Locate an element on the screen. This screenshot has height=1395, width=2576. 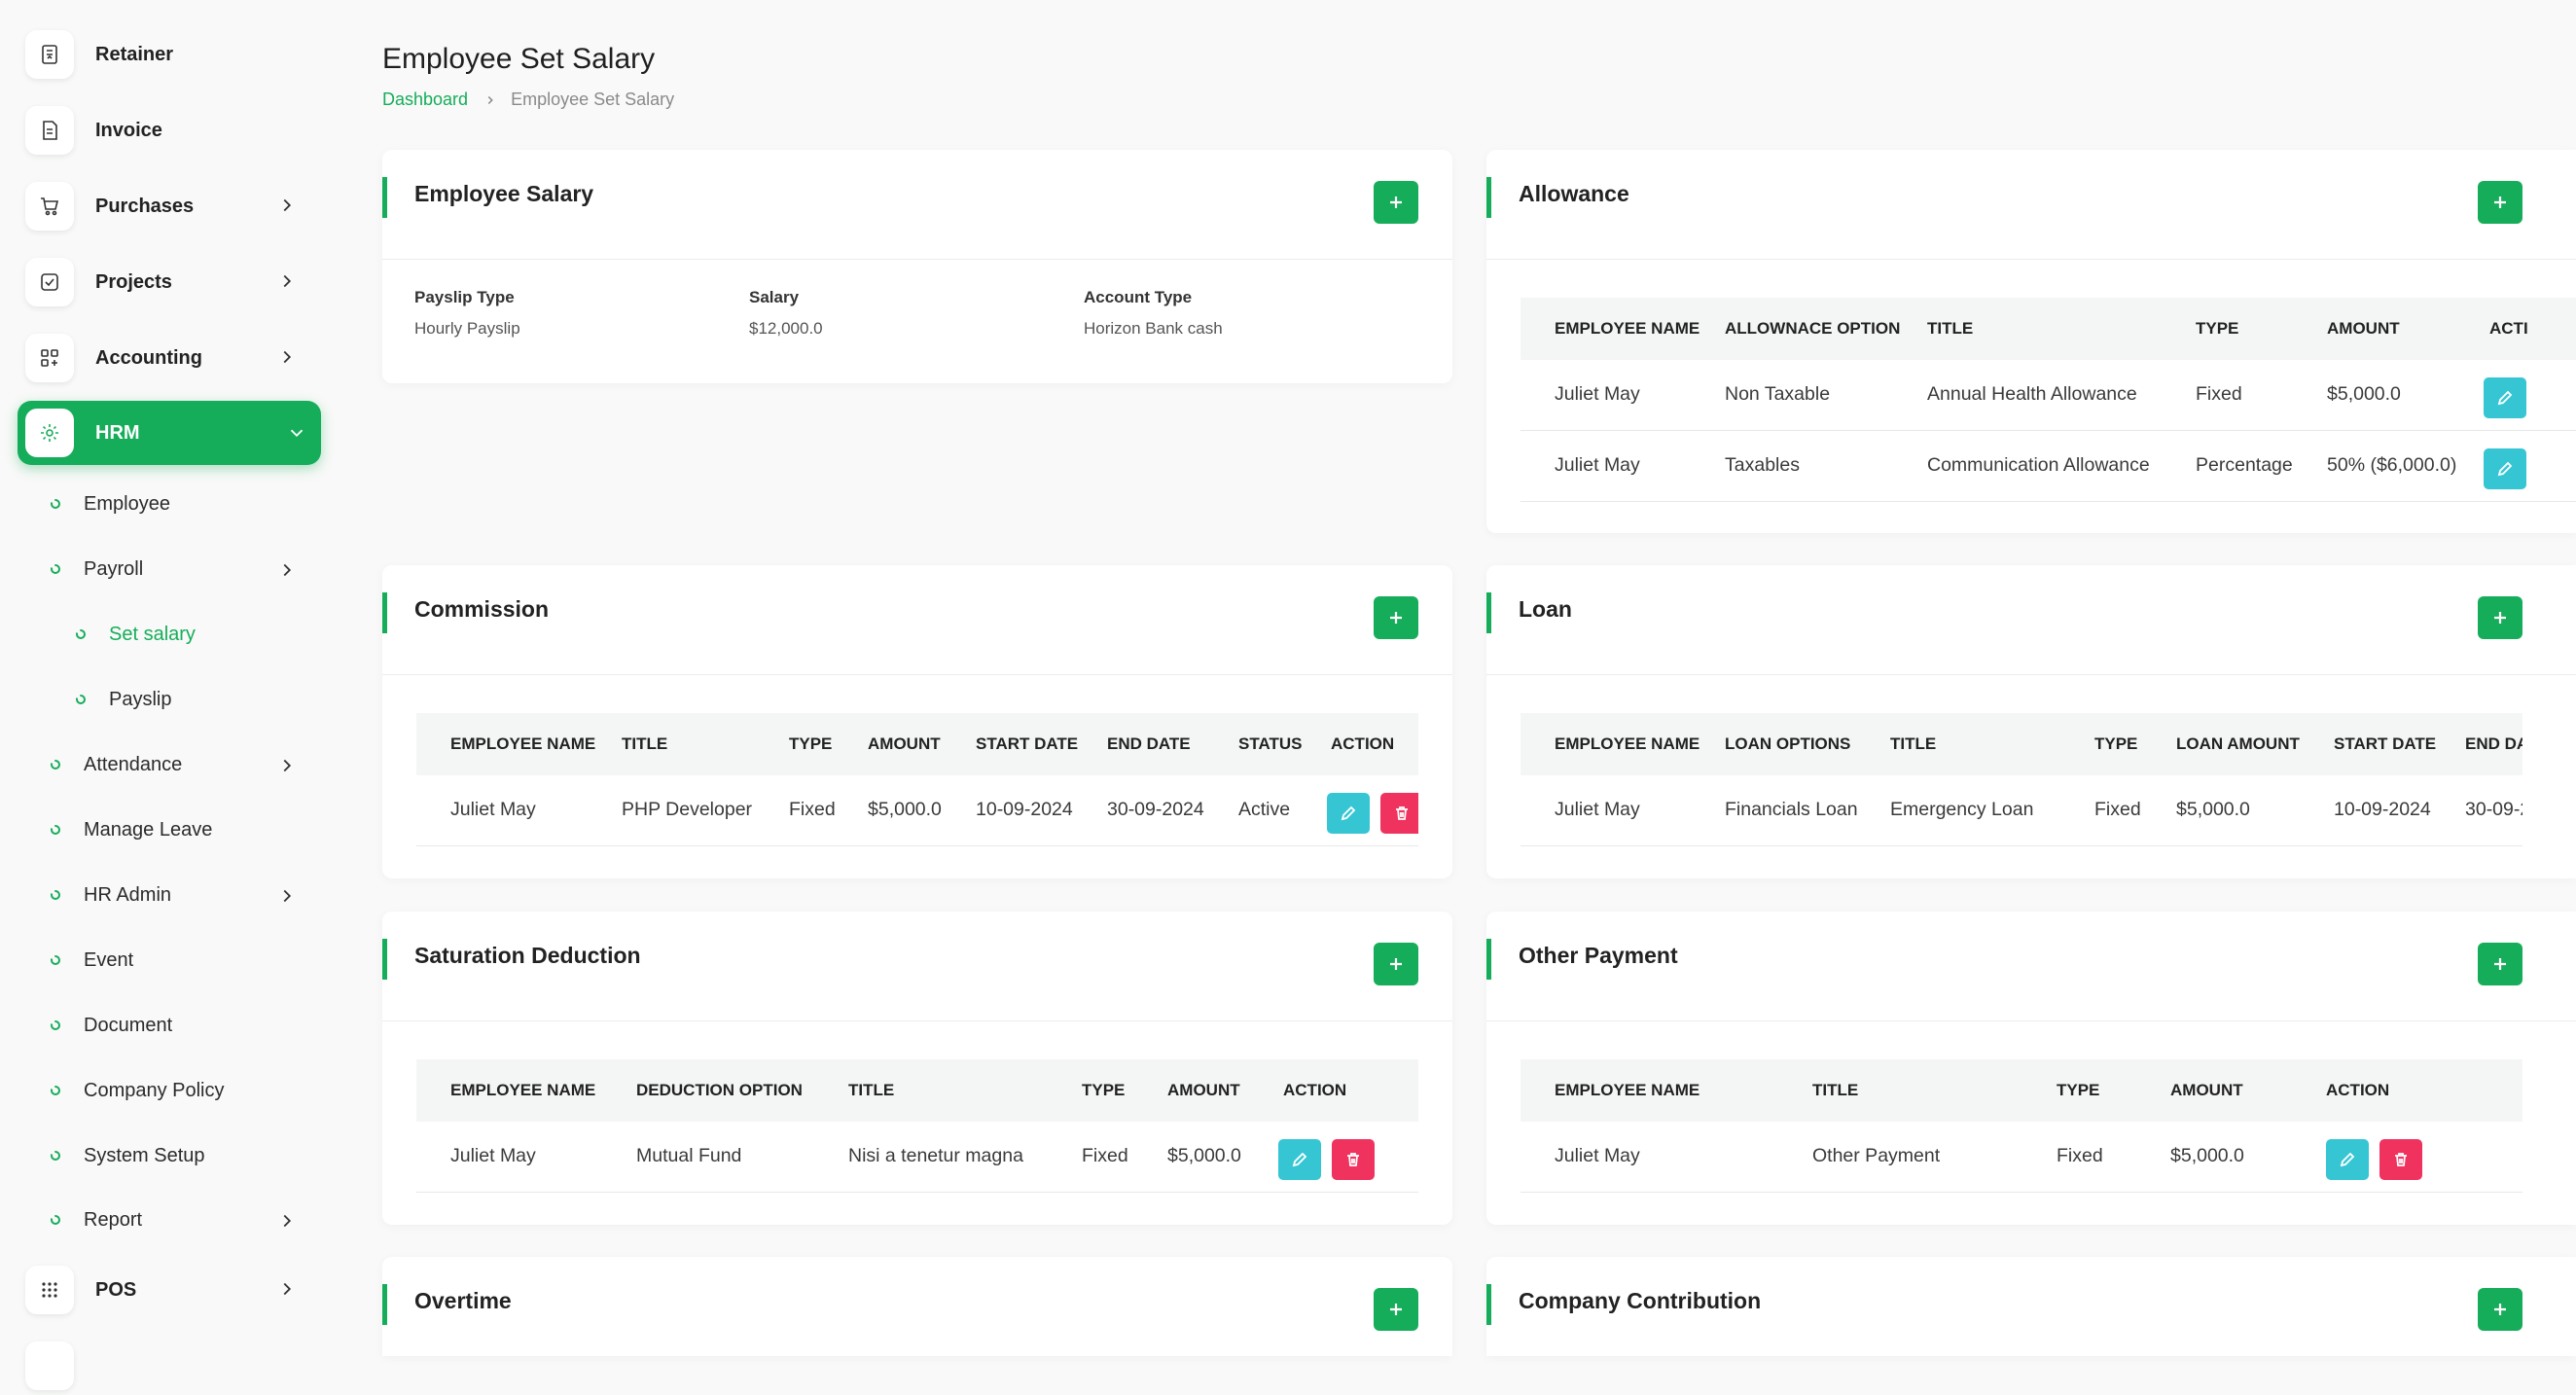
sidebar-item-label: Payroll is located at coordinates (114, 569).